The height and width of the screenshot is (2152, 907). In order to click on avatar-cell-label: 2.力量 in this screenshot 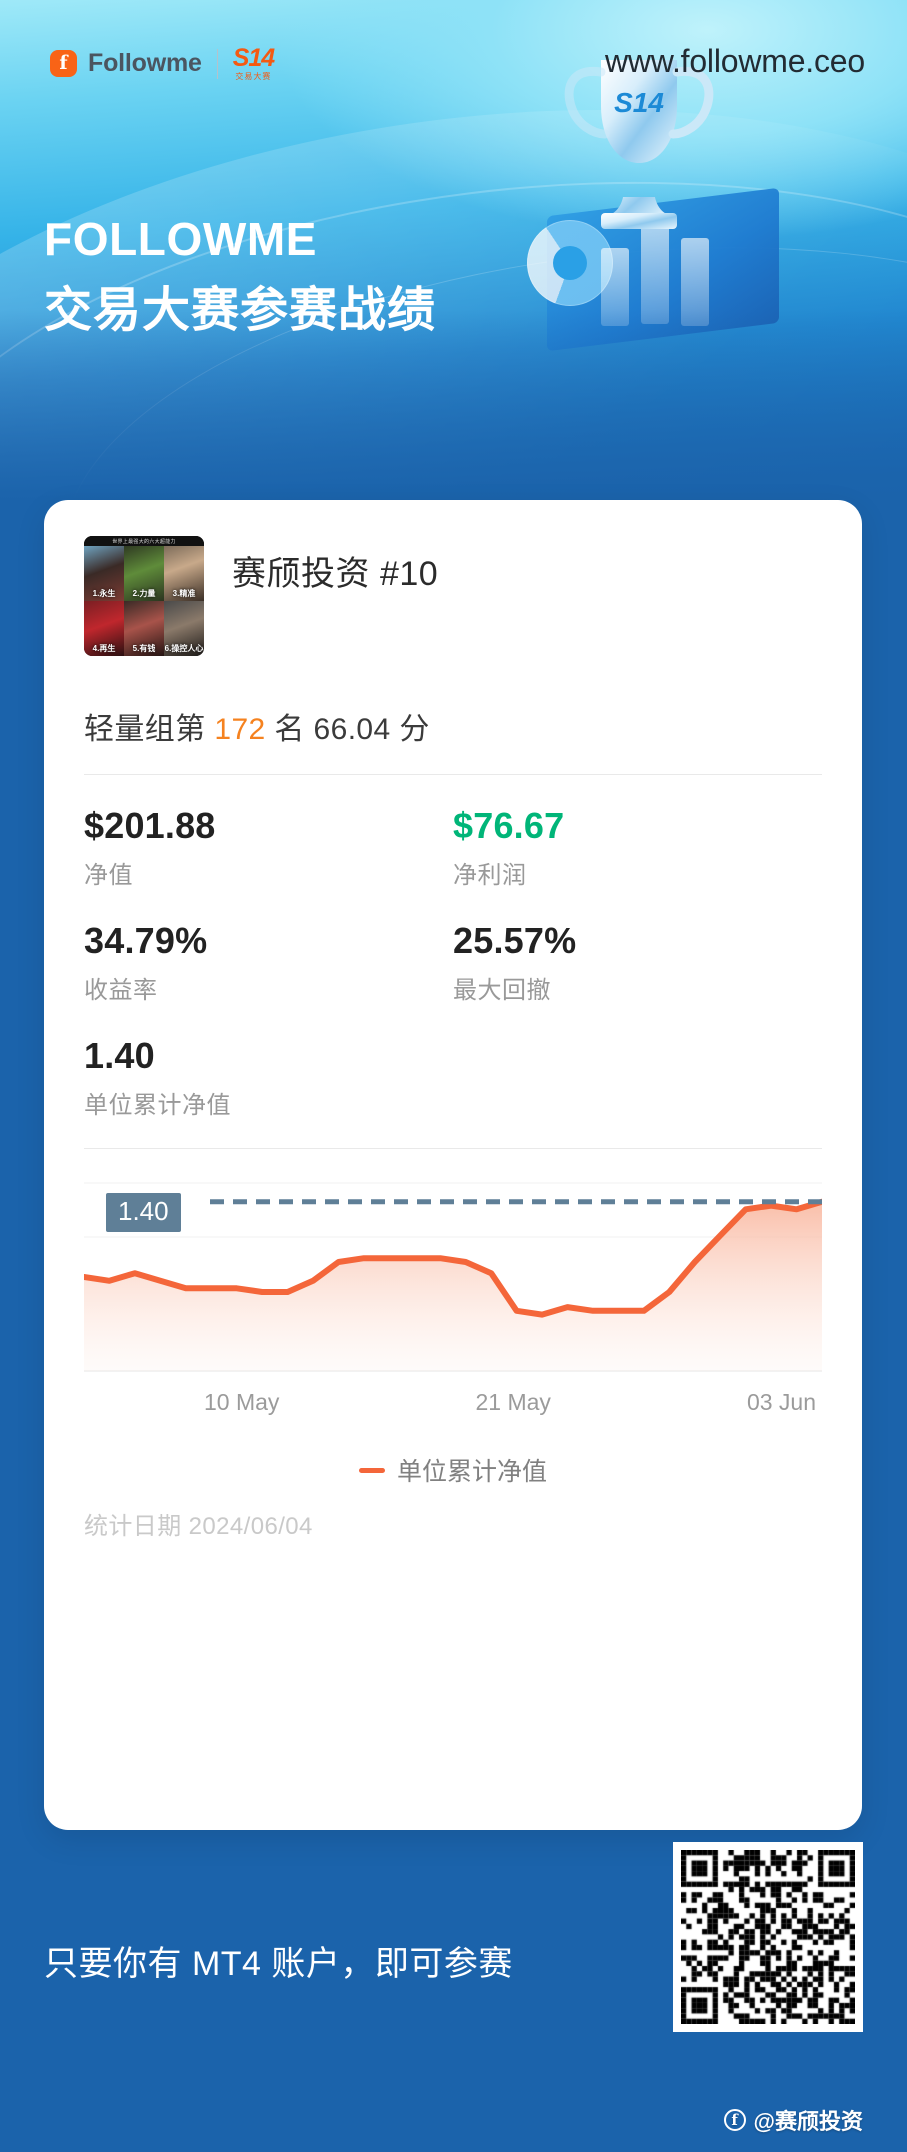, I will do `click(144, 593)`.